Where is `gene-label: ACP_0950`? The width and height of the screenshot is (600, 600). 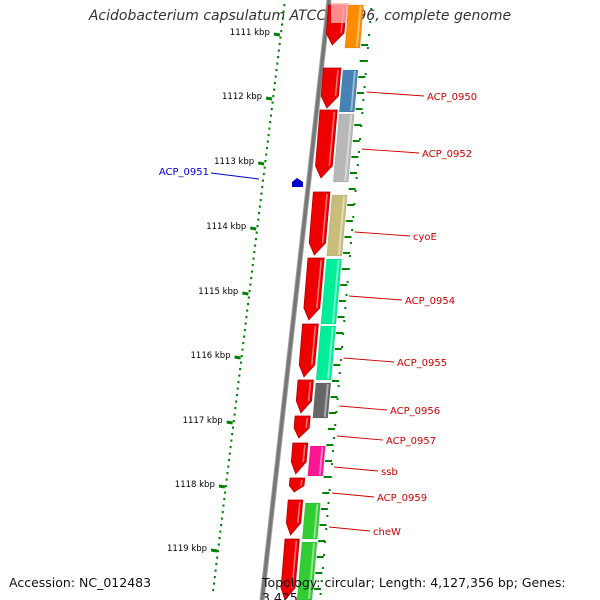
gene-label: ACP_0950 is located at coordinates (452, 97).